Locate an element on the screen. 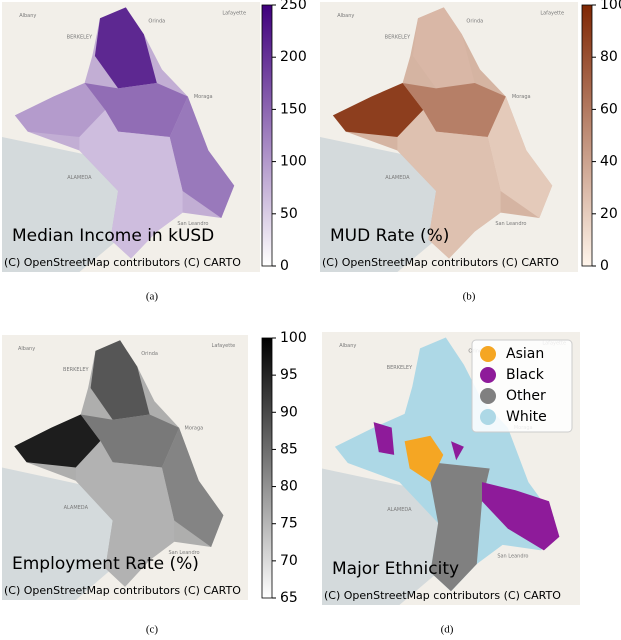 This screenshot has height=640, width=621. colorbar-tick-label: 50 is located at coordinates (289, 214).